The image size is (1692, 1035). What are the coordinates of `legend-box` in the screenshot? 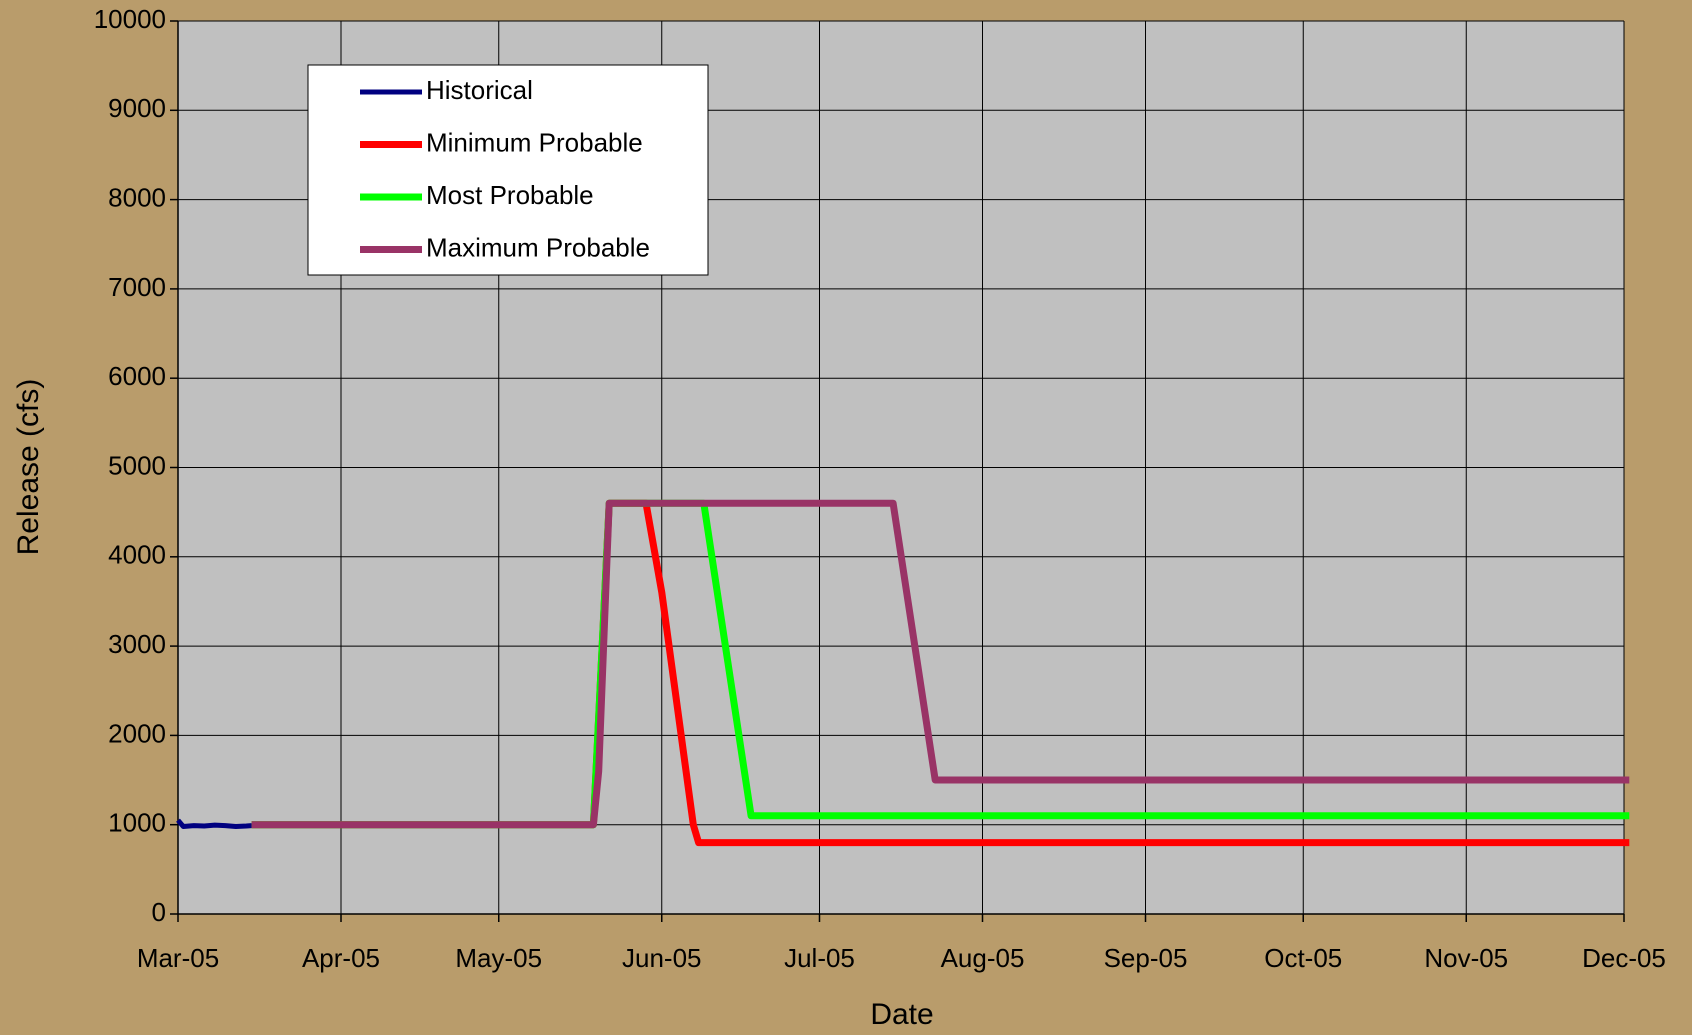 It's located at (508, 170).